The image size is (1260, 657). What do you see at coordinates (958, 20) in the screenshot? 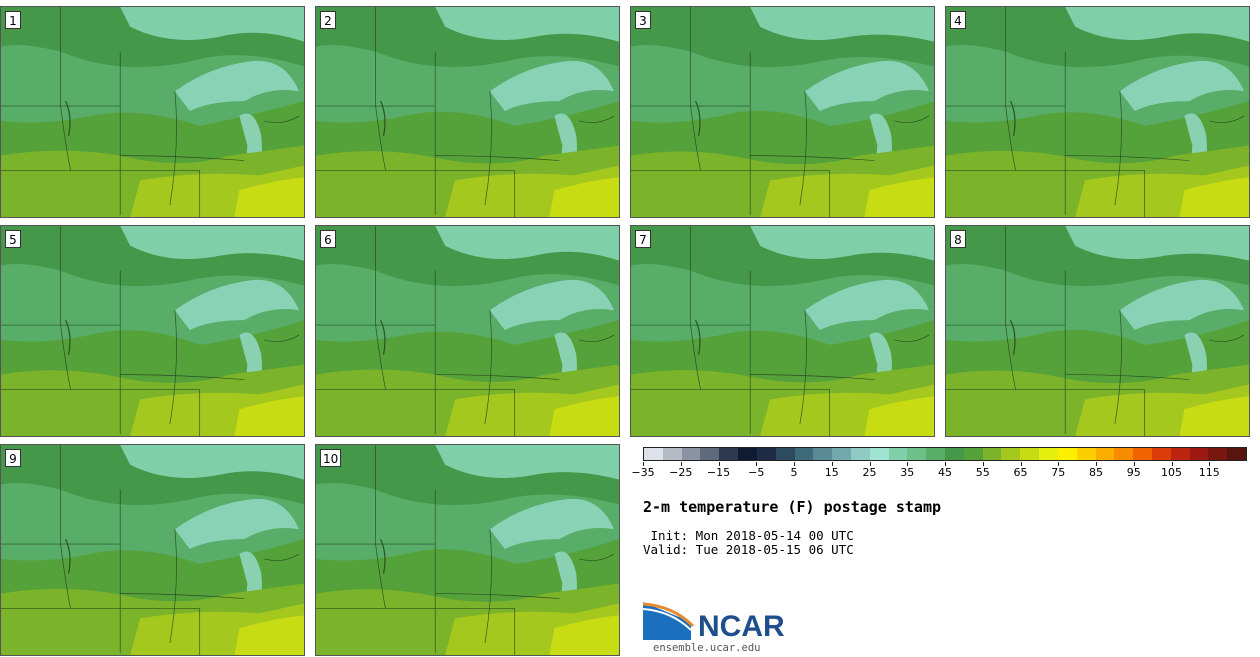
I see `panel-number-label: 4` at bounding box center [958, 20].